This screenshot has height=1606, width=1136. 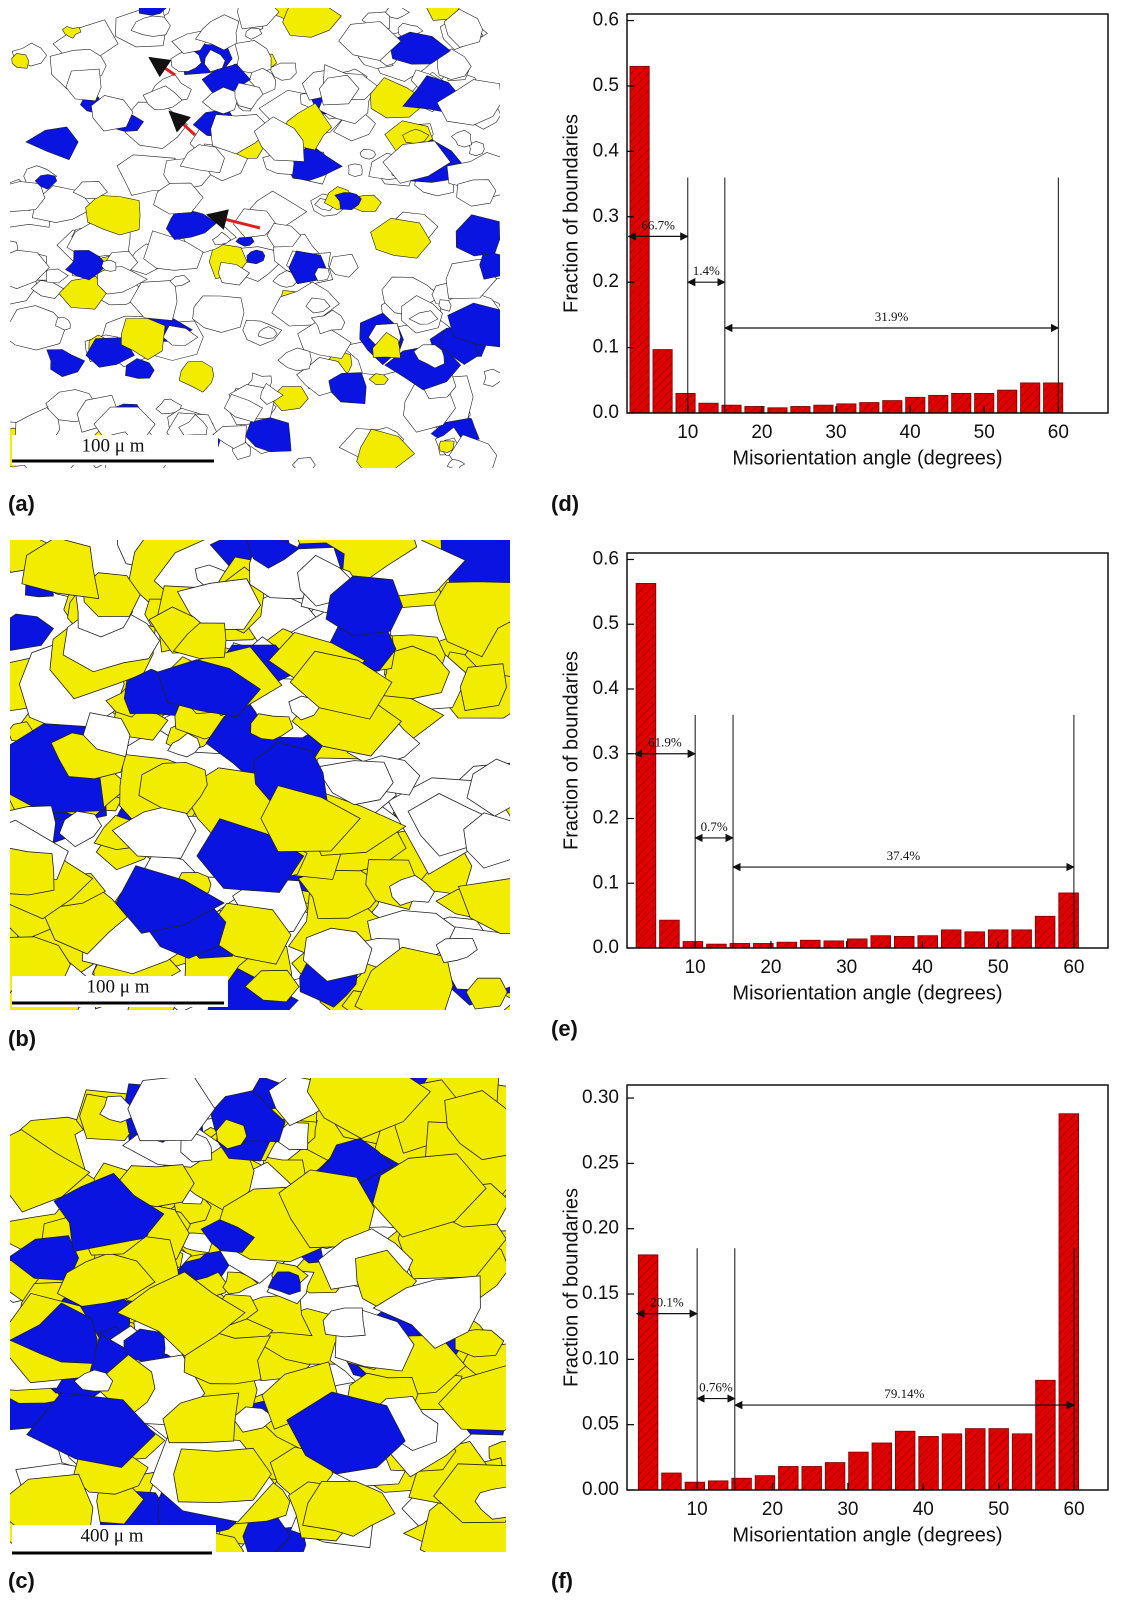 I want to click on annotation: 1.4%, so click(x=706, y=270).